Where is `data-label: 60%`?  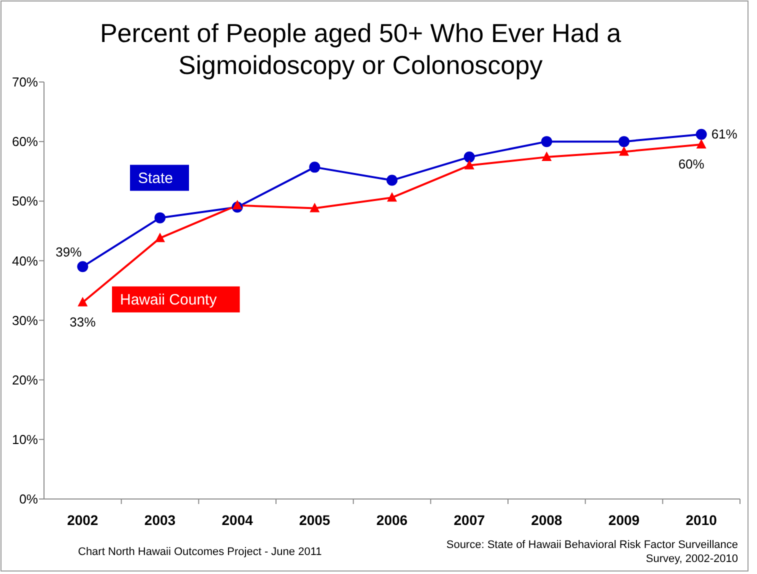
data-label: 60% is located at coordinates (691, 164).